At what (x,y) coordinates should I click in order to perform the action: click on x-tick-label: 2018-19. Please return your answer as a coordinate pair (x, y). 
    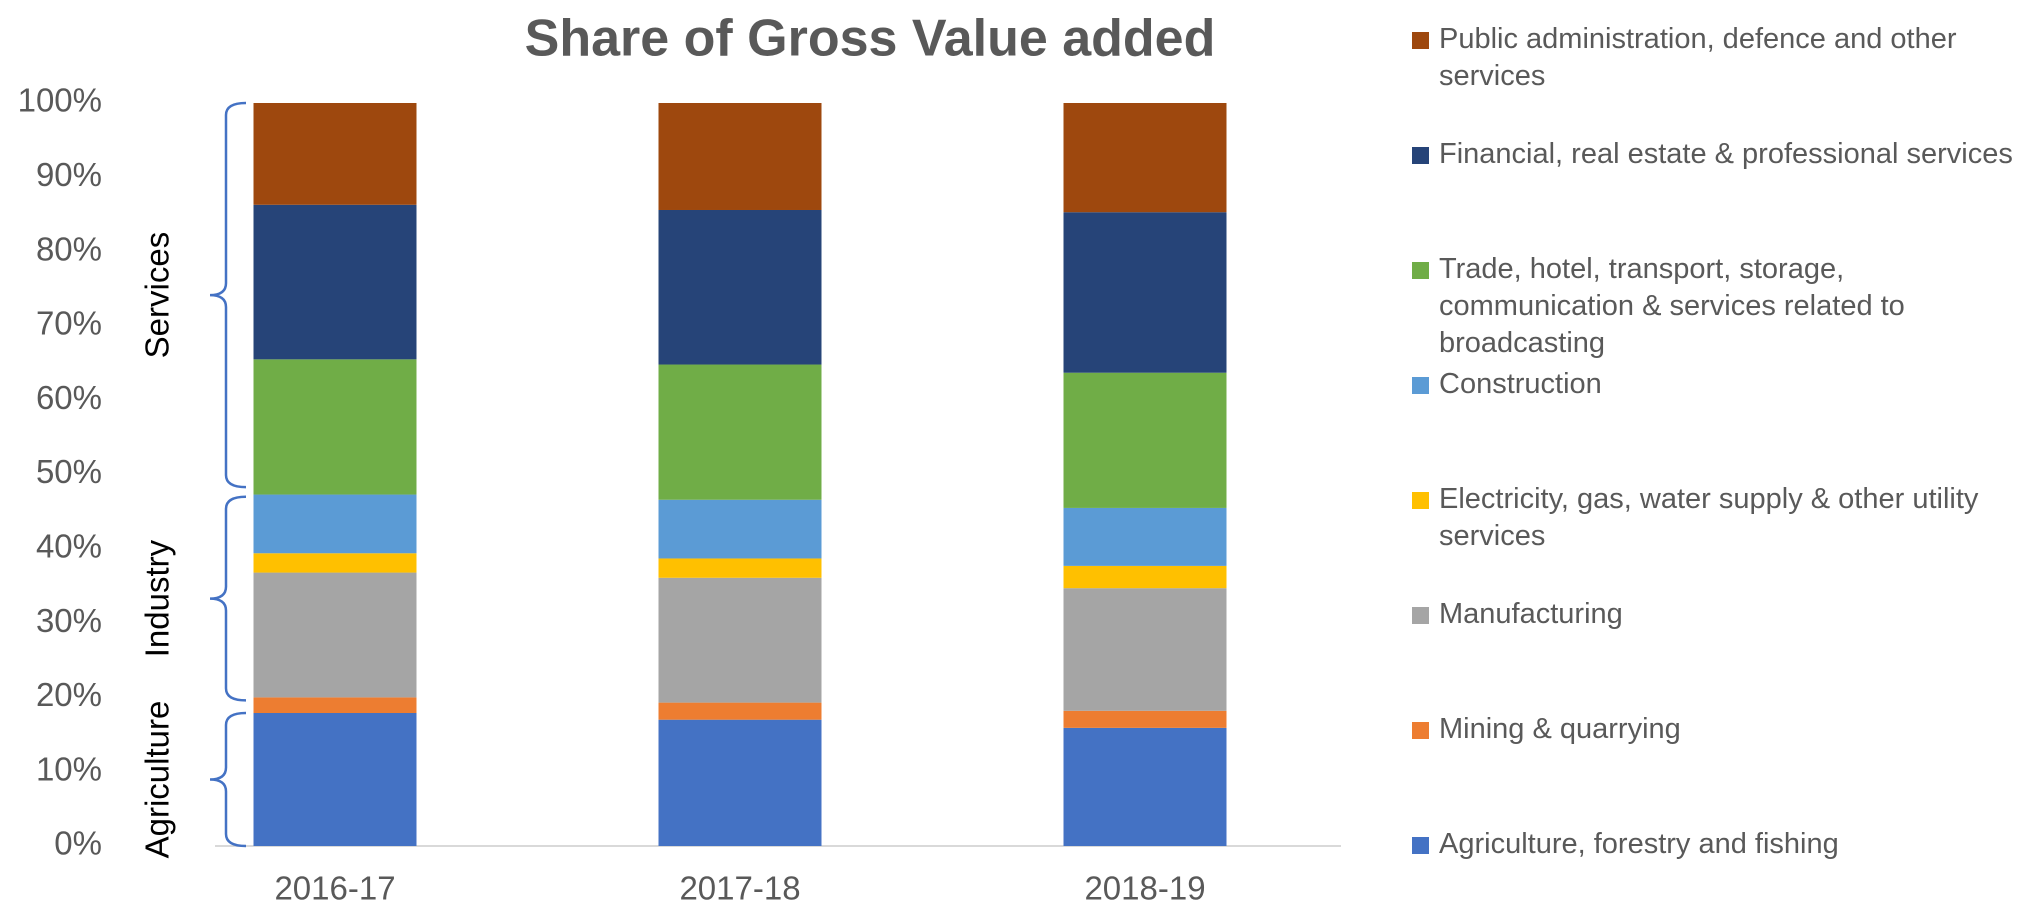
    Looking at the image, I should click on (1144, 888).